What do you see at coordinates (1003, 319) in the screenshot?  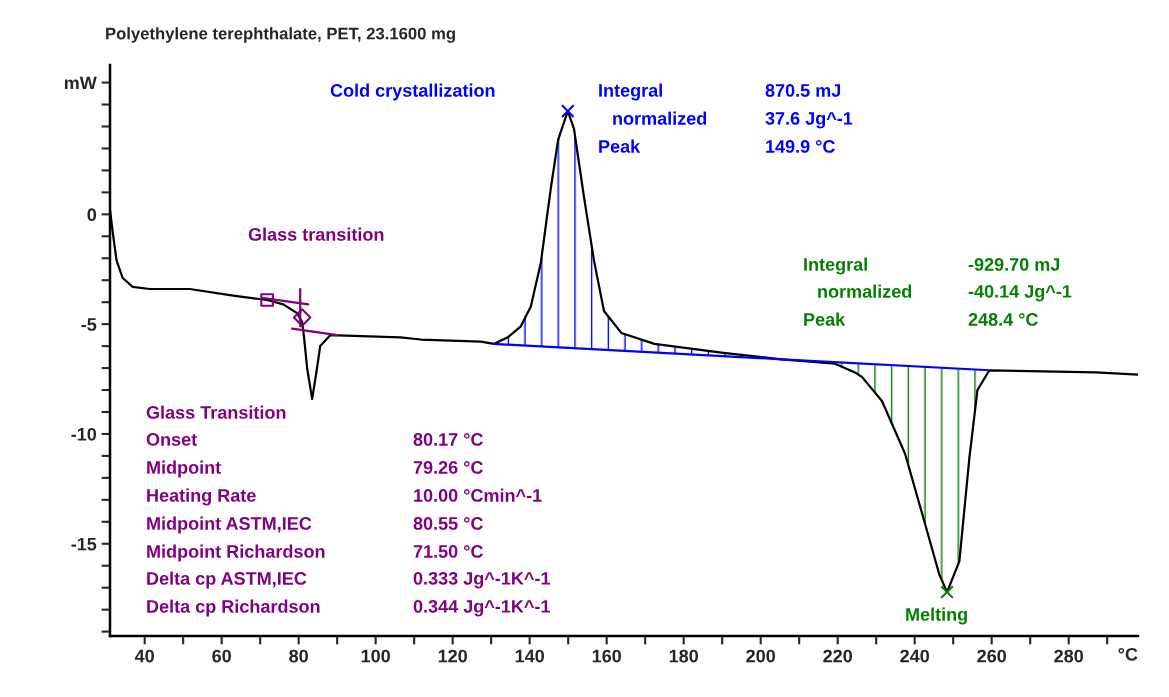 I see `annotation: 248.4 °C` at bounding box center [1003, 319].